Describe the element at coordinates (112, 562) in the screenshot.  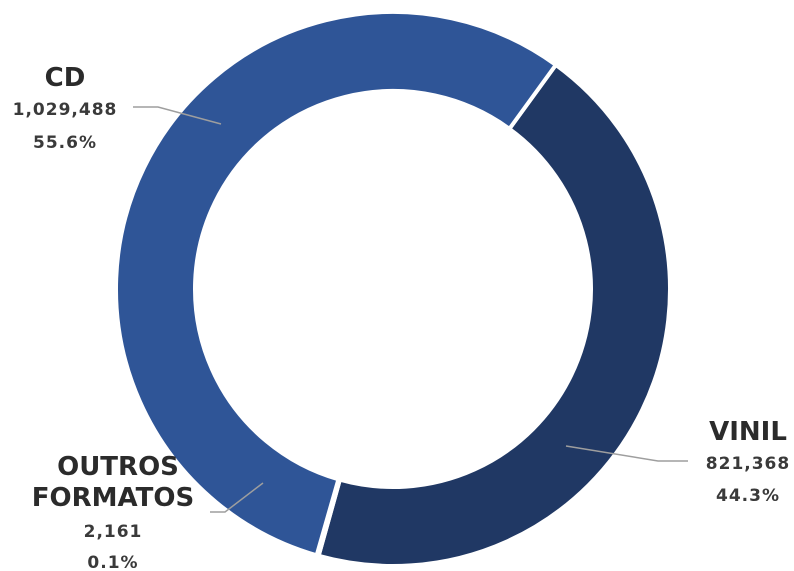
I see `label-outros-percent: 0.1%` at that location.